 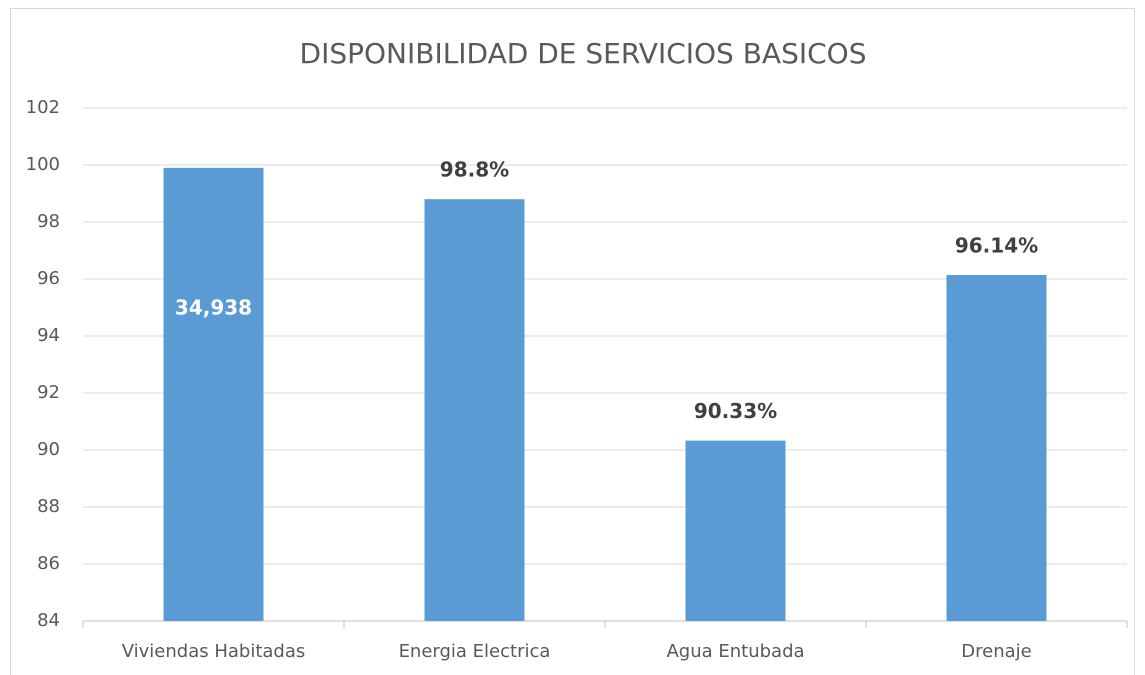 What do you see at coordinates (48, 278) in the screenshot?
I see `y-tick-label: 96` at bounding box center [48, 278].